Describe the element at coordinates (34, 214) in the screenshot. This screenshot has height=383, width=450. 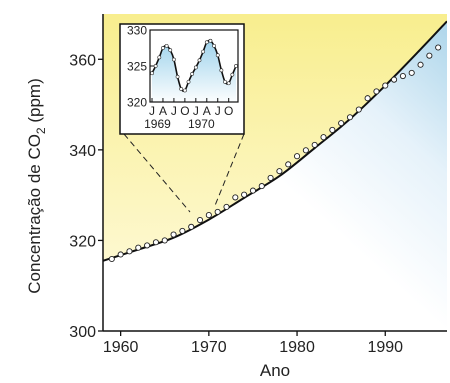
I see `y-axis-title-main: Concentração de CO` at that location.